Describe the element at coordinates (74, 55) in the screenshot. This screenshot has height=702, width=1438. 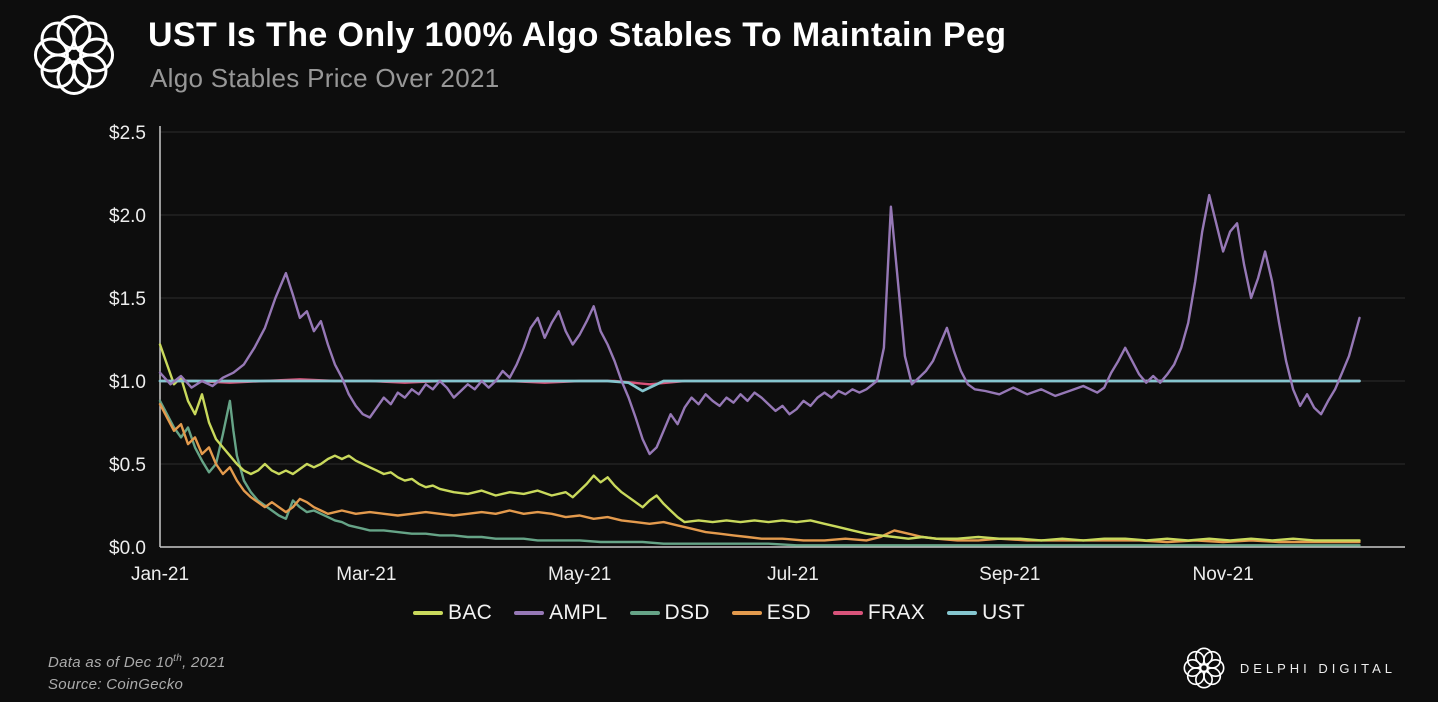
I see `delphi-knot-icon` at that location.